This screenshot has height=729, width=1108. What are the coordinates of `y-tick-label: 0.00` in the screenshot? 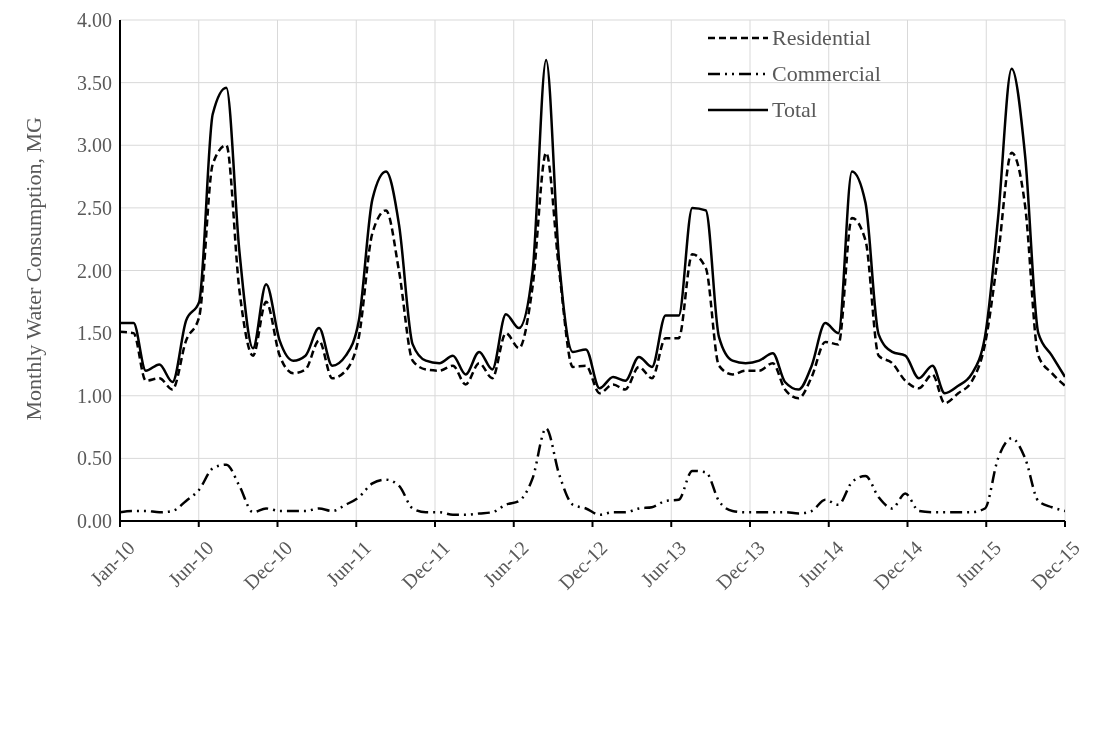 It's located at (94, 521).